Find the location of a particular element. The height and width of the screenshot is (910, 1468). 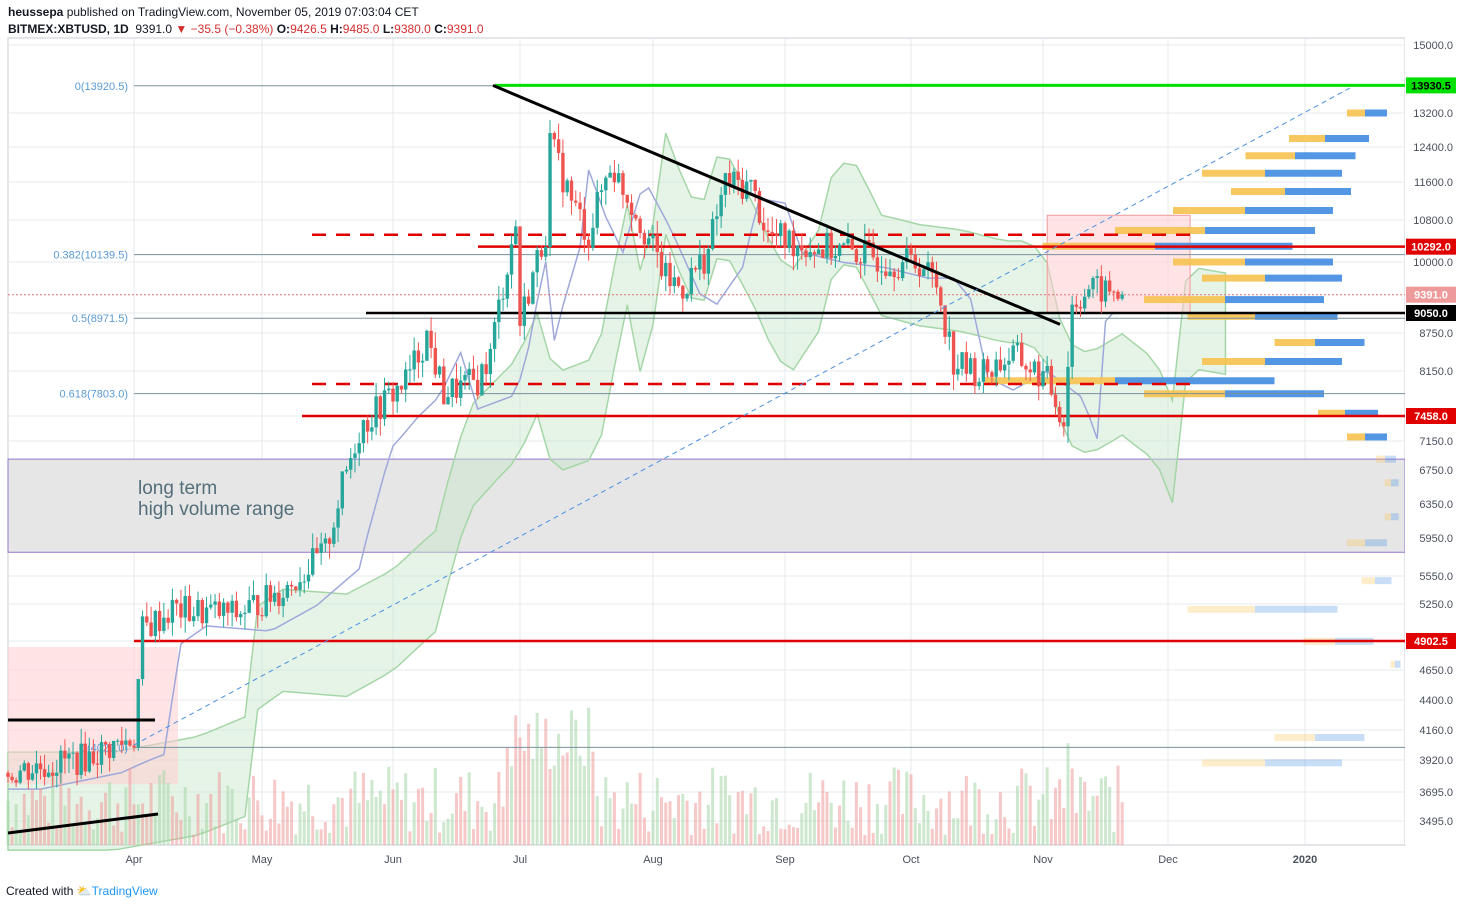

price-tick: 8750.0 is located at coordinates (1436, 334).